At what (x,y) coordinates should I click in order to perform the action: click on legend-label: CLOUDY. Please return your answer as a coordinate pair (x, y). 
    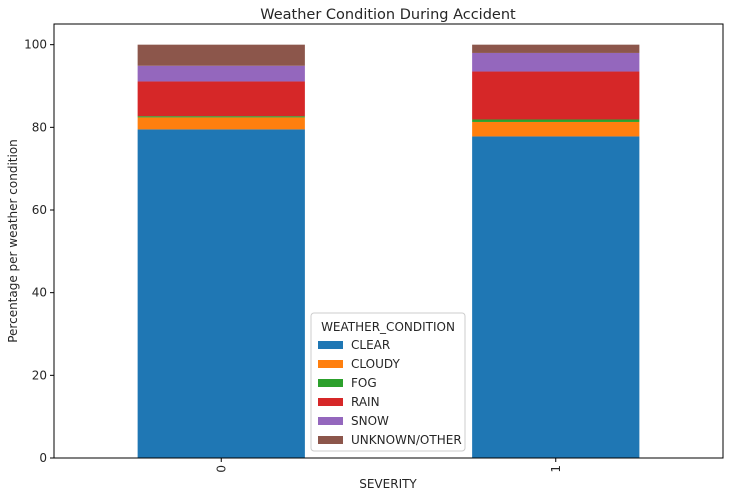
    Looking at the image, I should click on (375, 364).